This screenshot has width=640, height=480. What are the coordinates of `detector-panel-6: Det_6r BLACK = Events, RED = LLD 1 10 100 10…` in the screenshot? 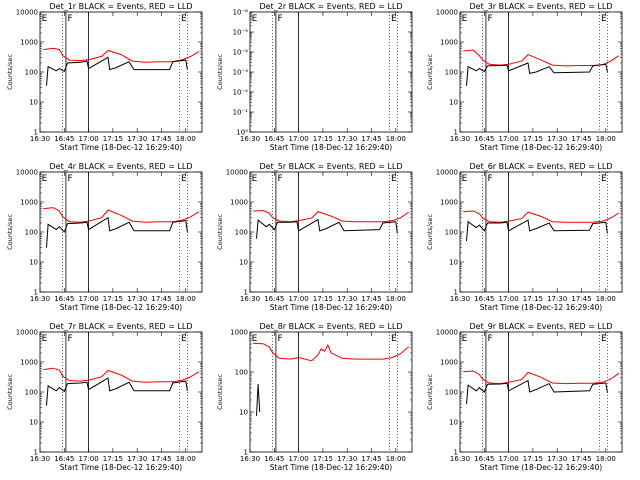 It's located at (524, 237).